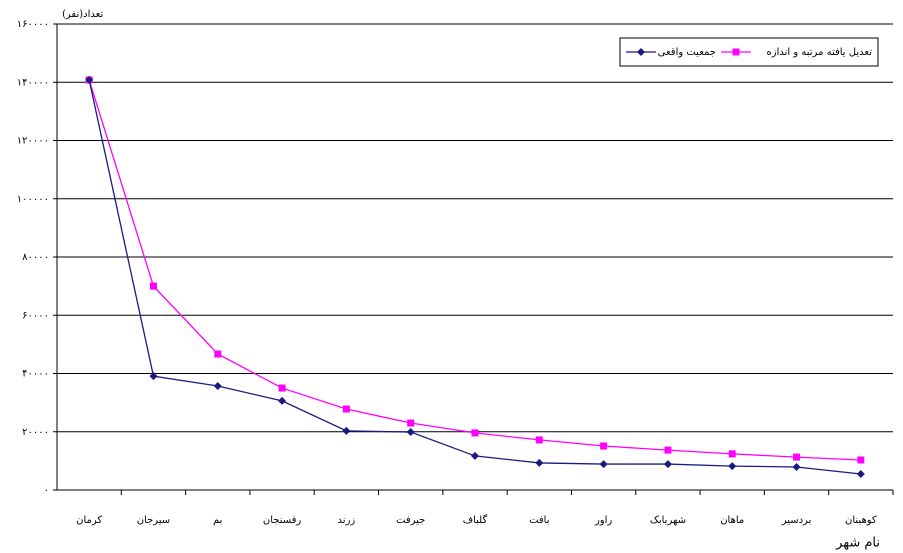 Image resolution: width=903 pixels, height=553 pixels. Describe the element at coordinates (732, 520) in the screenshot. I see `x-tick-label: ماهان` at that location.